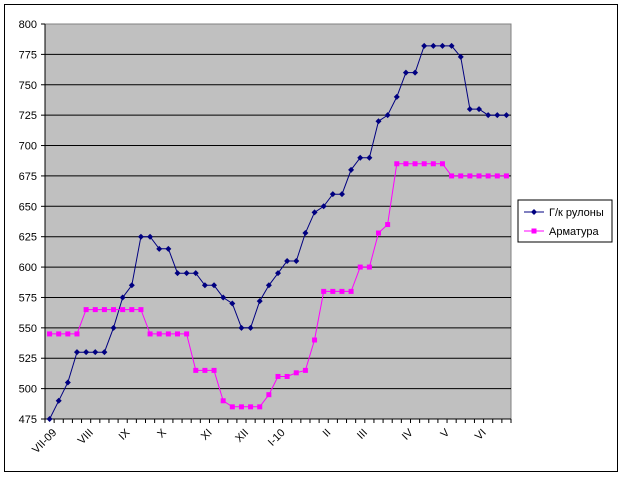 The image size is (624, 478). What do you see at coordinates (162, 433) in the screenshot?
I see `x-tick-label: X` at bounding box center [162, 433].